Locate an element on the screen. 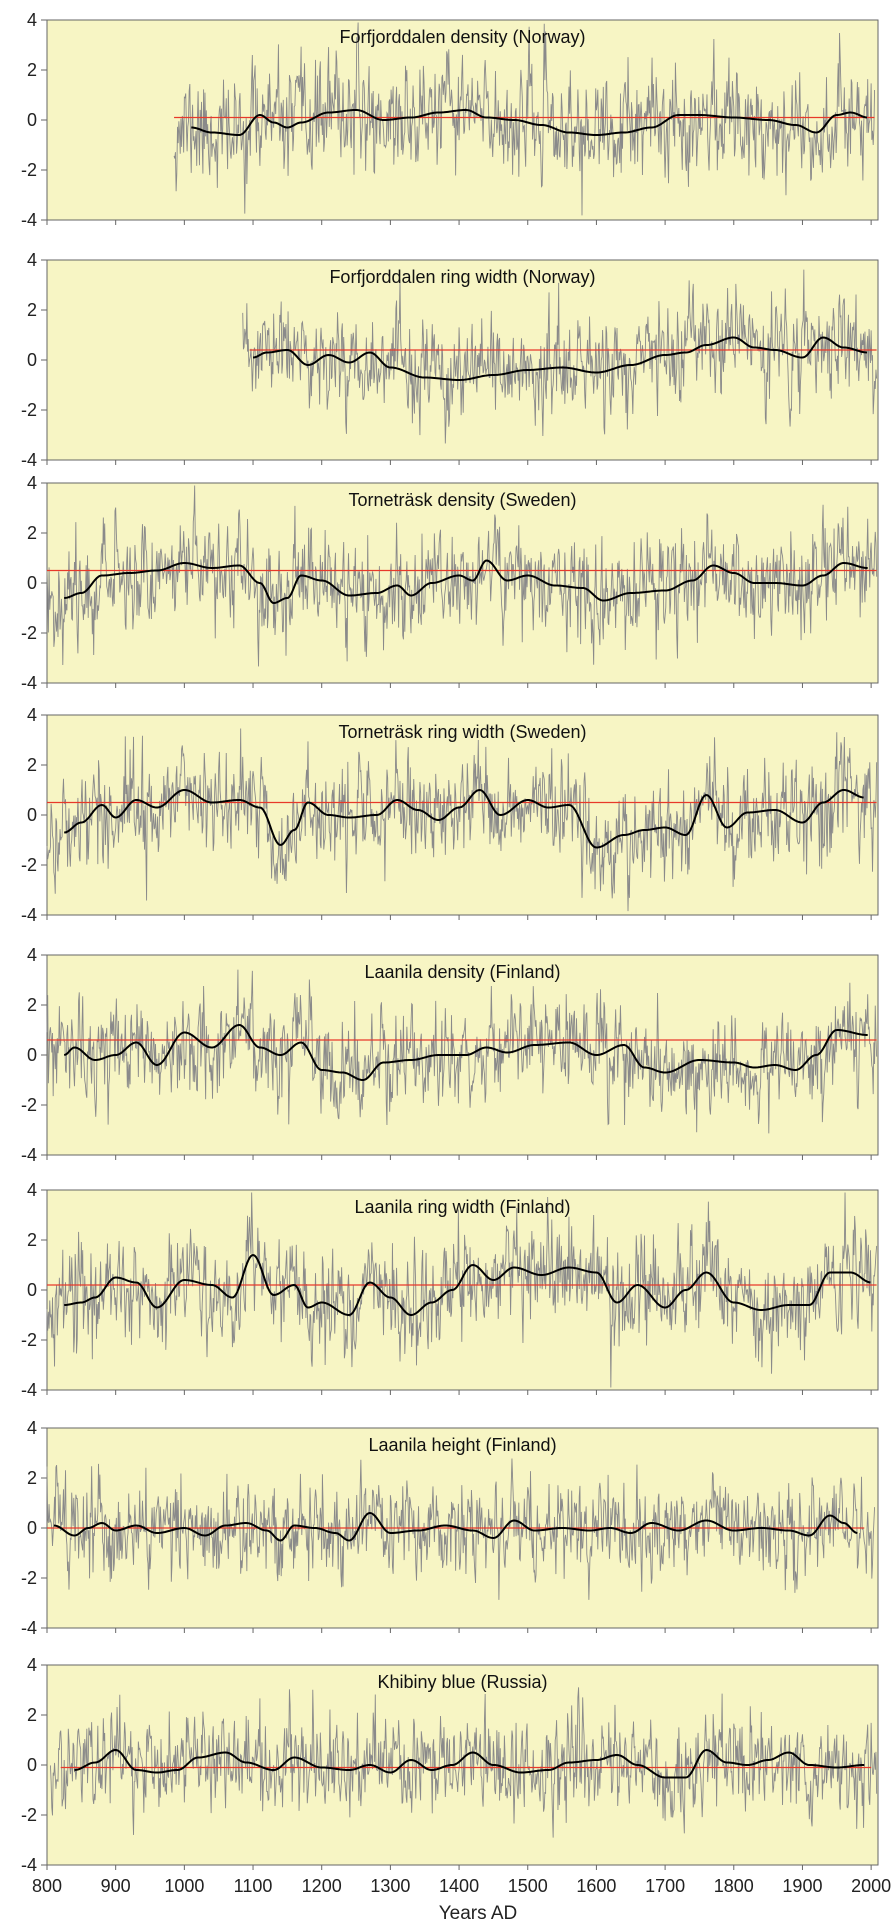 The width and height of the screenshot is (892, 1931). panel-title: Torneträsk density (Sweden) is located at coordinates (462, 500).